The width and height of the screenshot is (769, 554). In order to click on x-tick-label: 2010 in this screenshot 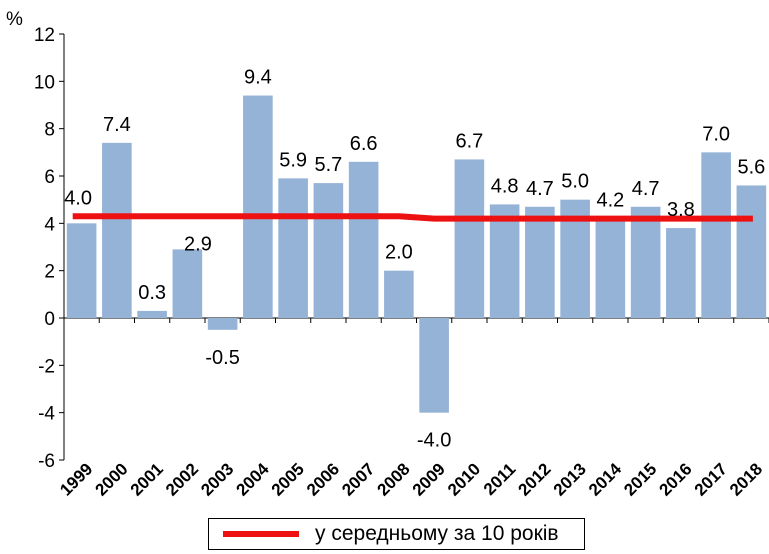, I will do `click(464, 479)`.